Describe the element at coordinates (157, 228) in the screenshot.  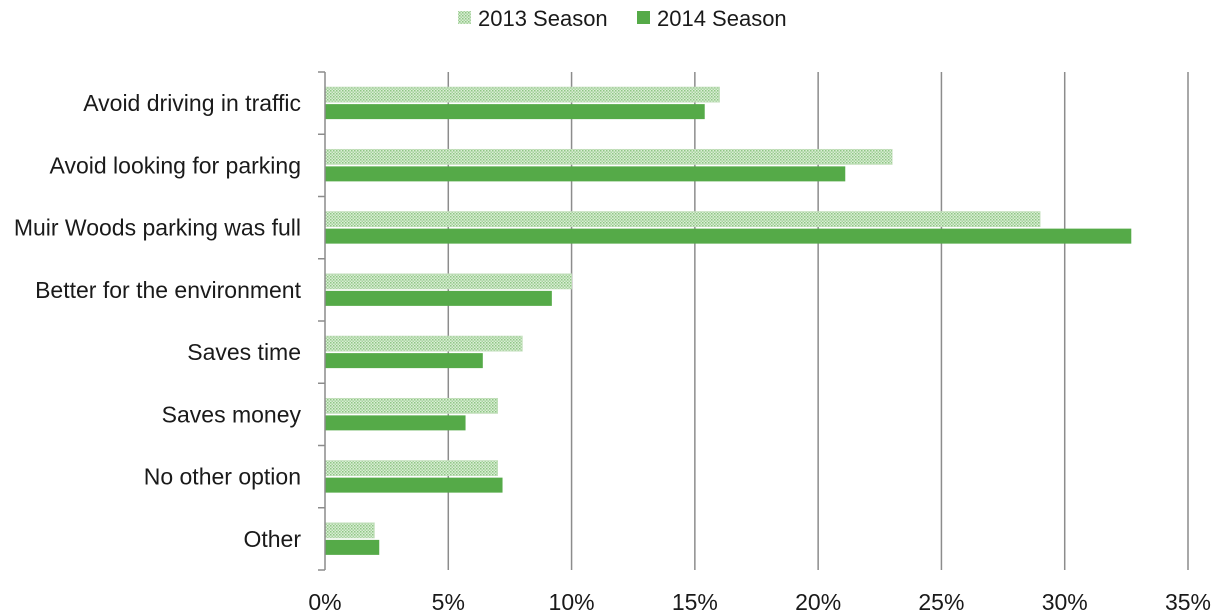
I see `category-label: Muir Woods parking was full` at that location.